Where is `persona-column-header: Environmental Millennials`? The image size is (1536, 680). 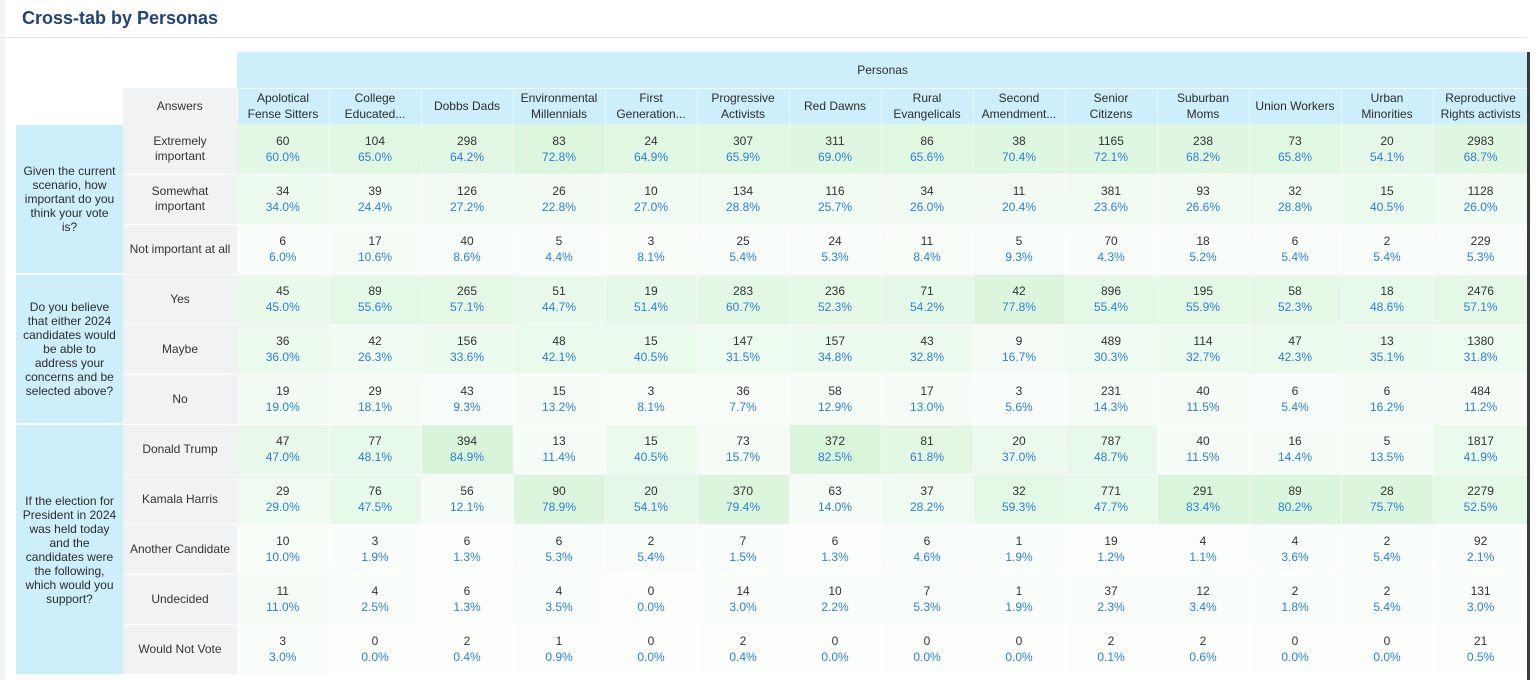 persona-column-header: Environmental Millennials is located at coordinates (559, 106).